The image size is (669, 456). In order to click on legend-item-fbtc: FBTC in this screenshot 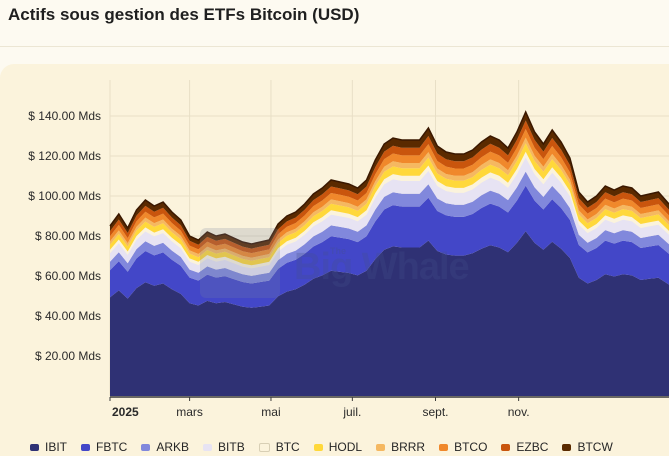, I will do `click(104, 447)`.